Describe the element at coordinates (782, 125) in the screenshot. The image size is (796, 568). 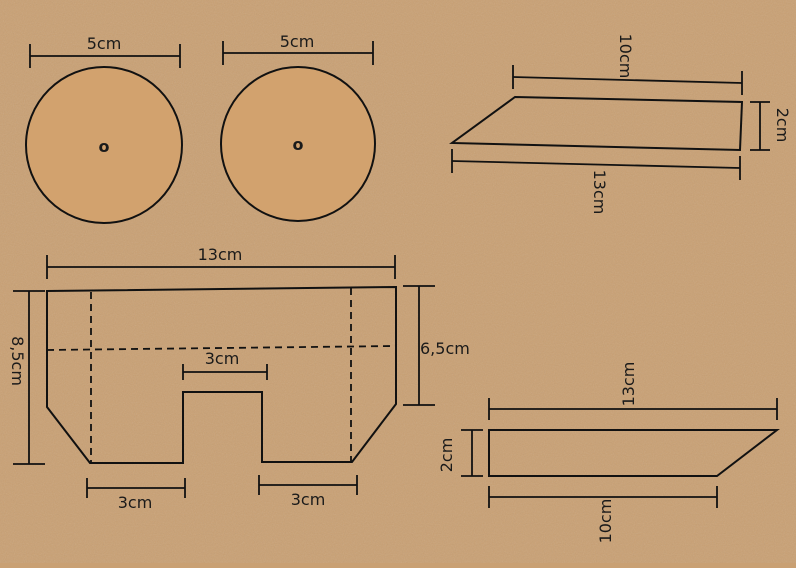
I see `top-right-side-label: 2cm` at that location.